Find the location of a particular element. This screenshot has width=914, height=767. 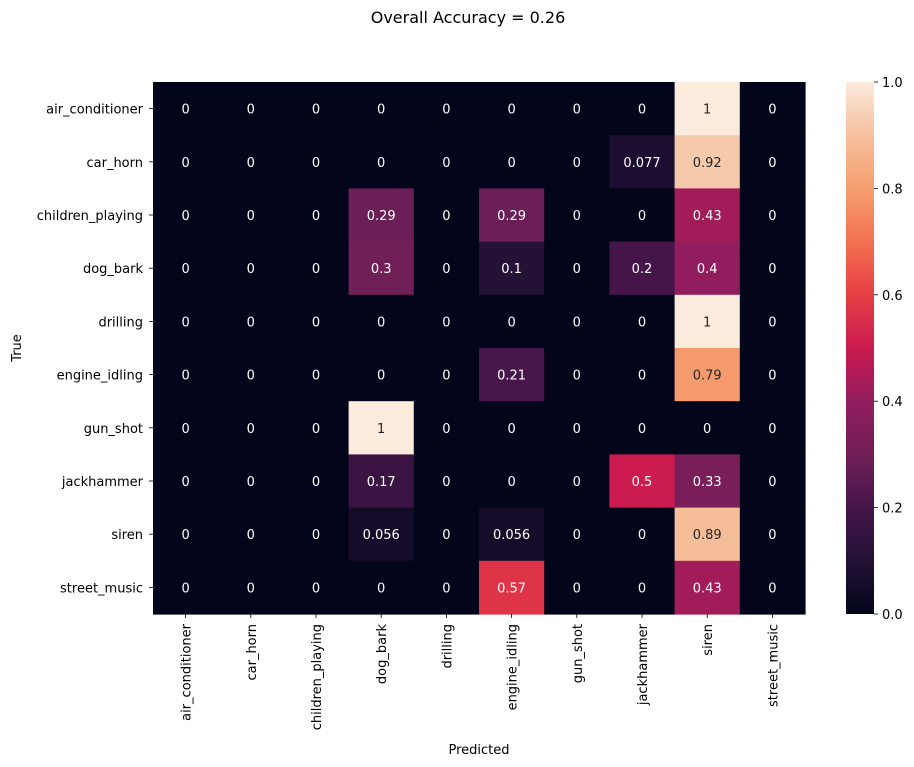

y-tick-label-children-playing: children_playing is located at coordinates (90, 216).